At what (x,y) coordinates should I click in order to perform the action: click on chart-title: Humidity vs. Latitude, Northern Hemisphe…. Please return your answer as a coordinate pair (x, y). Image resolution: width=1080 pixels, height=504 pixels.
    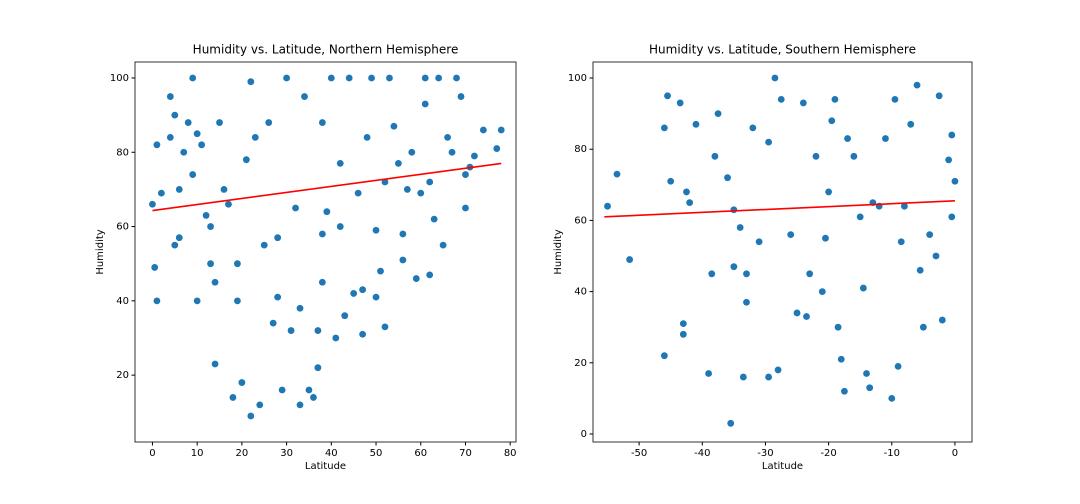
    Looking at the image, I should click on (326, 50).